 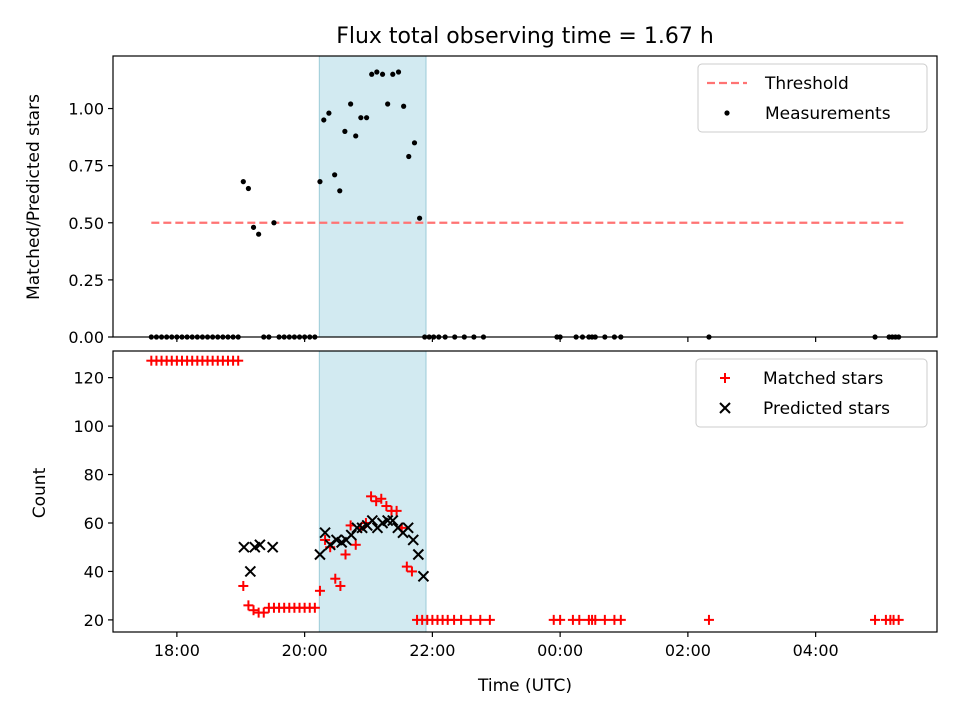 What do you see at coordinates (177, 650) in the screenshot?
I see `bottom-xtick-label-0: 18:00` at bounding box center [177, 650].